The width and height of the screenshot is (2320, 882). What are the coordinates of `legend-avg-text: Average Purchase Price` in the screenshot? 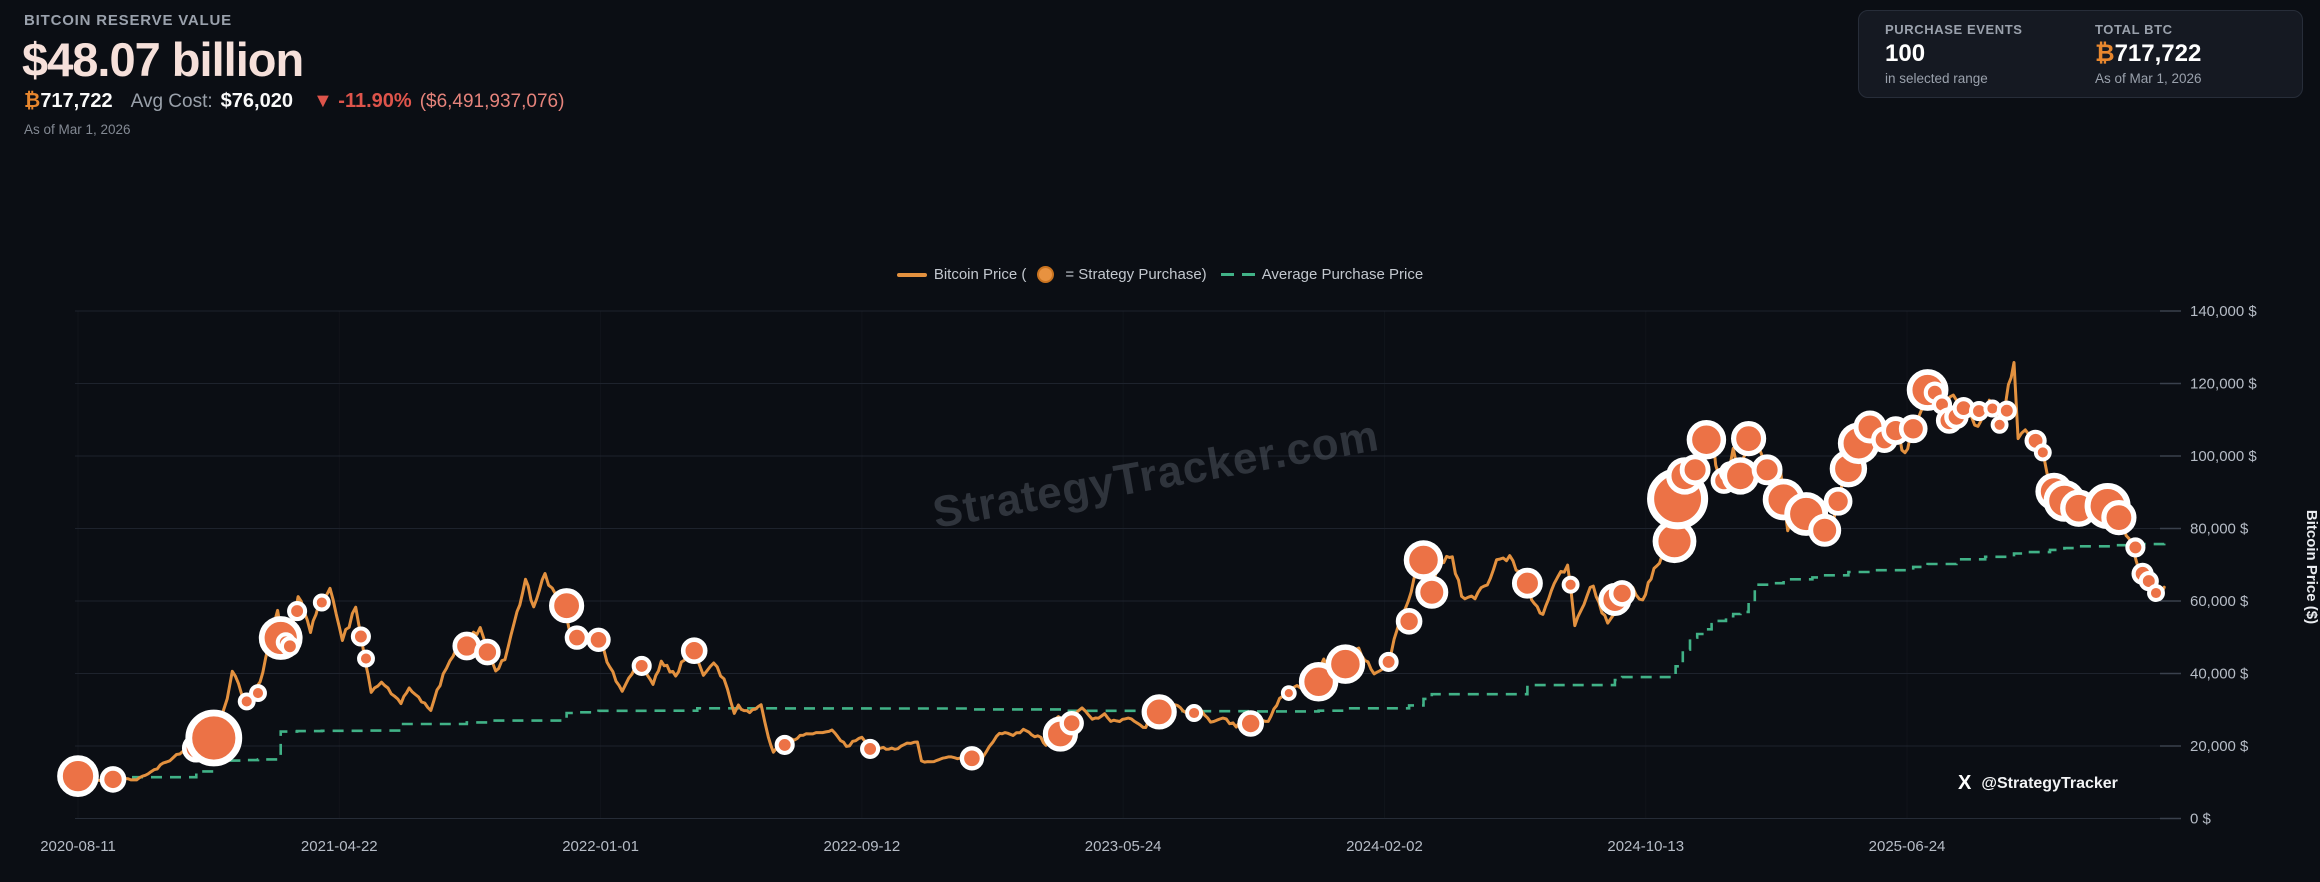 It's located at (1342, 274).